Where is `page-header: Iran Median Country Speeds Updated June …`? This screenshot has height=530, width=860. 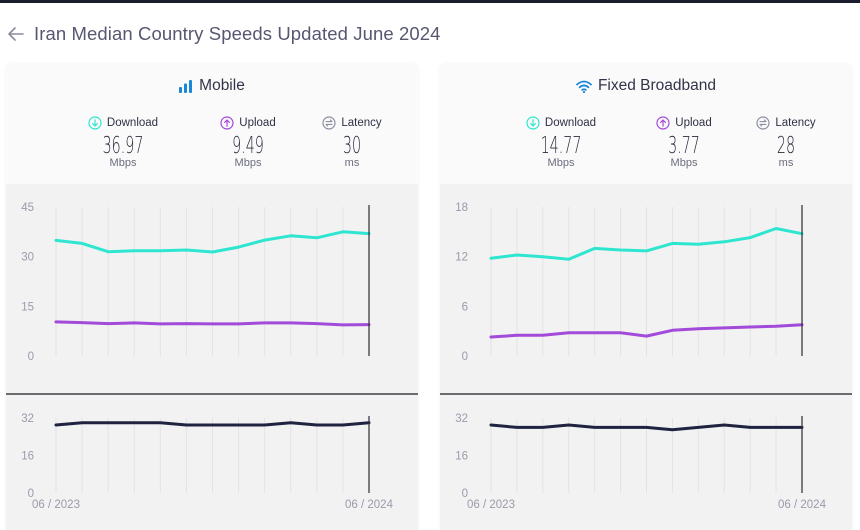 page-header: Iran Median Country Speeds Updated June … is located at coordinates (223, 34).